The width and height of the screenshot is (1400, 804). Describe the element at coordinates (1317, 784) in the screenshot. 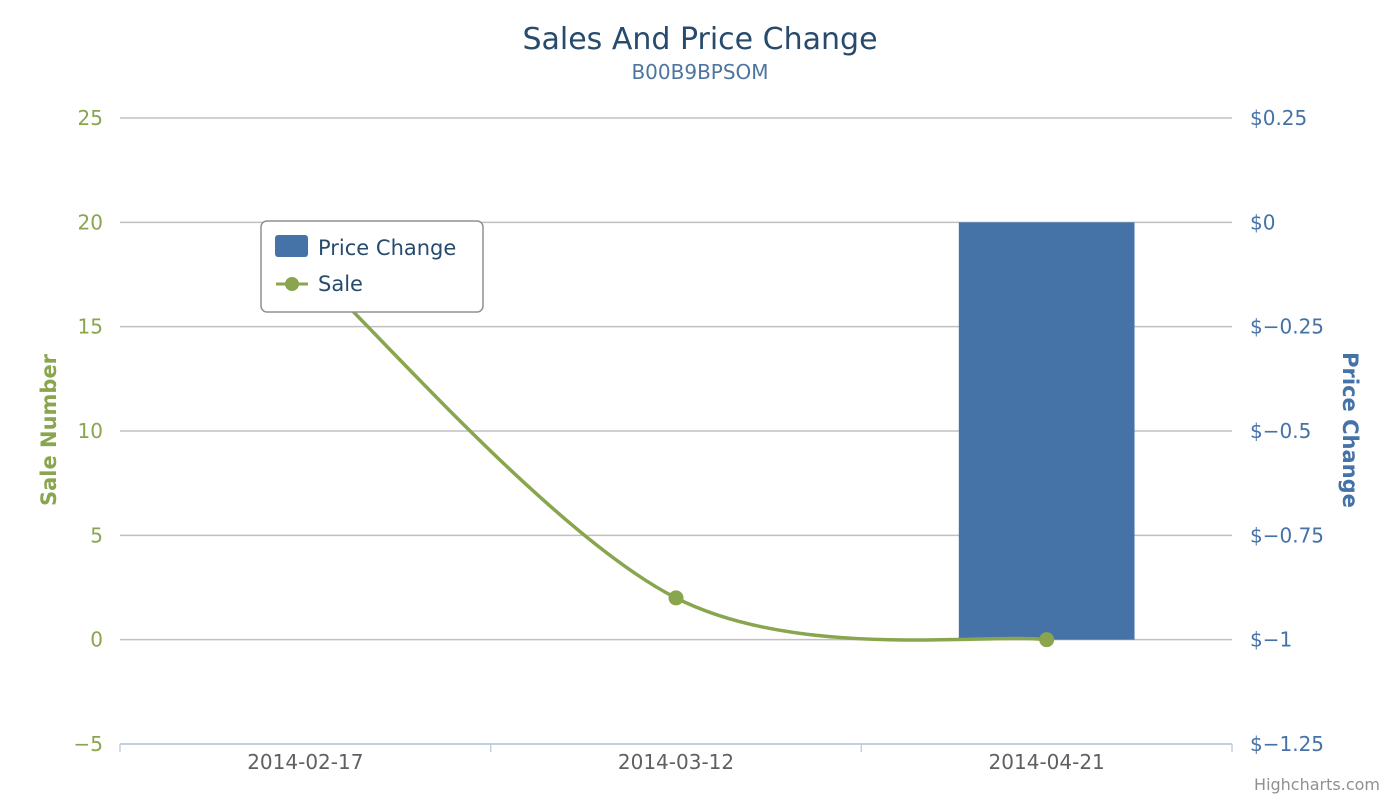

I see `credits-link: Highcharts.com` at that location.